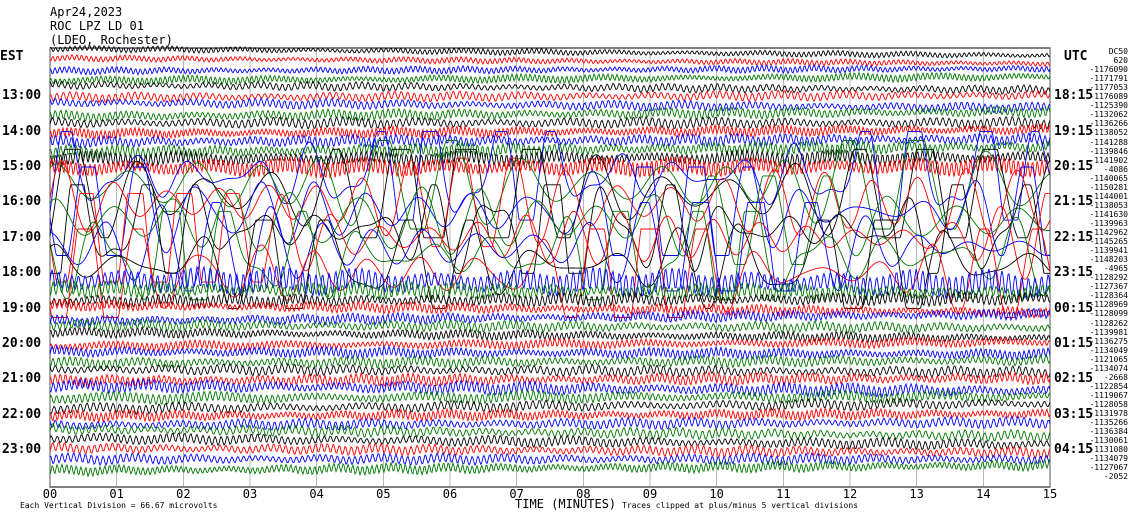 The width and height of the screenshot is (1130, 519). I want to click on trace-offset-label: -1128969, so click(1108, 305).